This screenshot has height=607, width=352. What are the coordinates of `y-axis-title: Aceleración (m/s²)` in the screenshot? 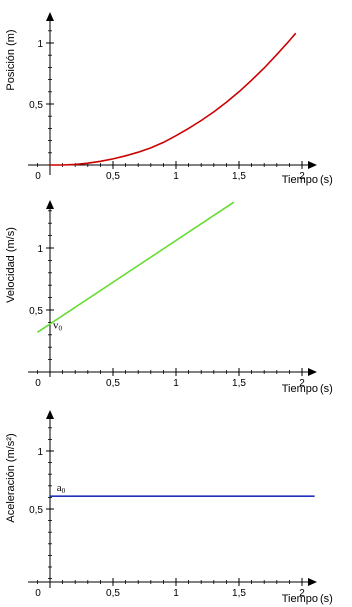 It's located at (11, 477).